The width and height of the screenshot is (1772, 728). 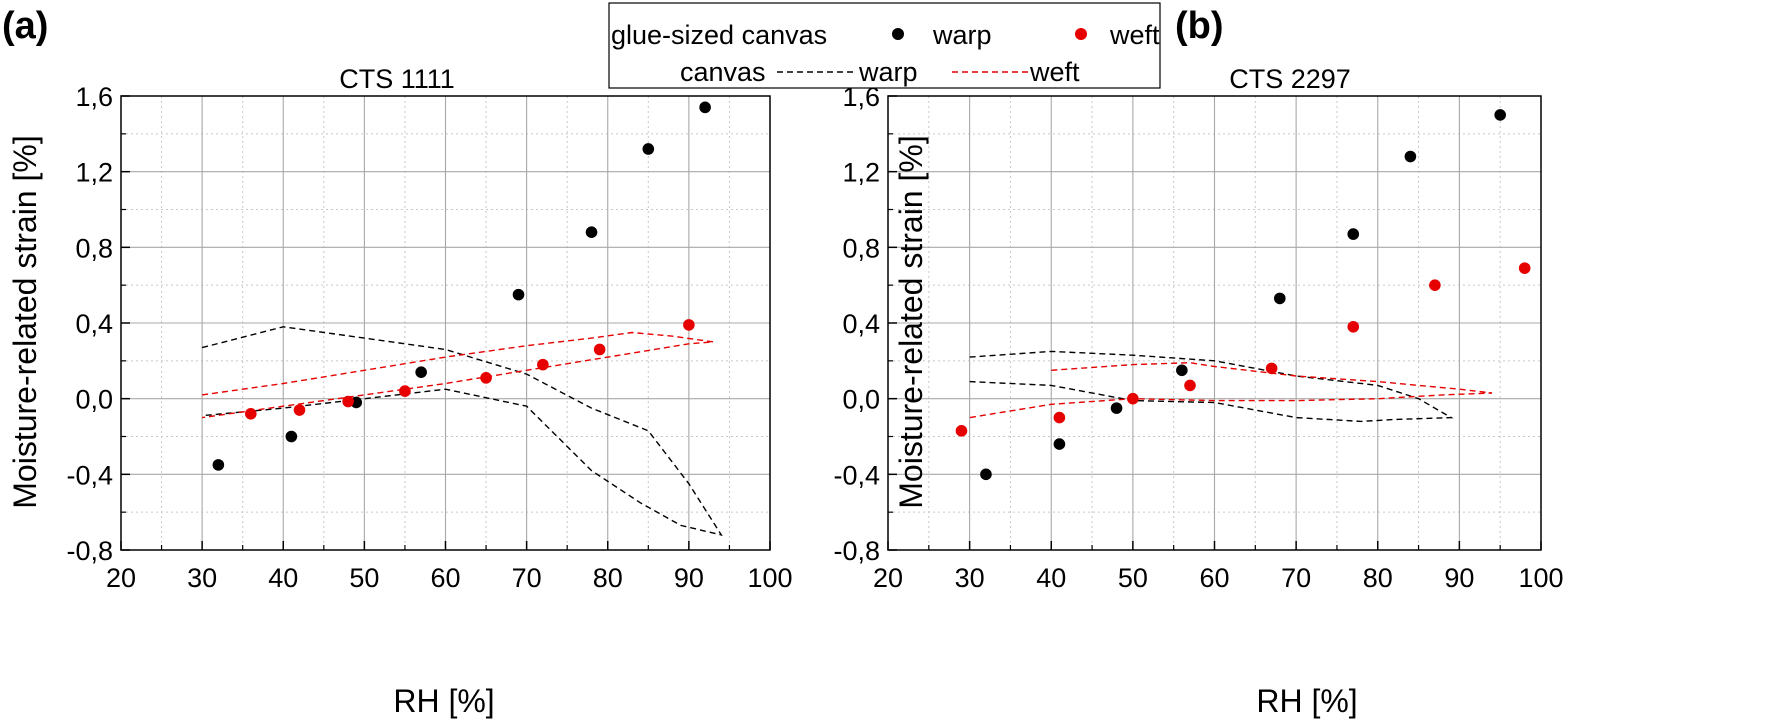 I want to click on panel-a-x-tick-label: 90, so click(x=689, y=578).